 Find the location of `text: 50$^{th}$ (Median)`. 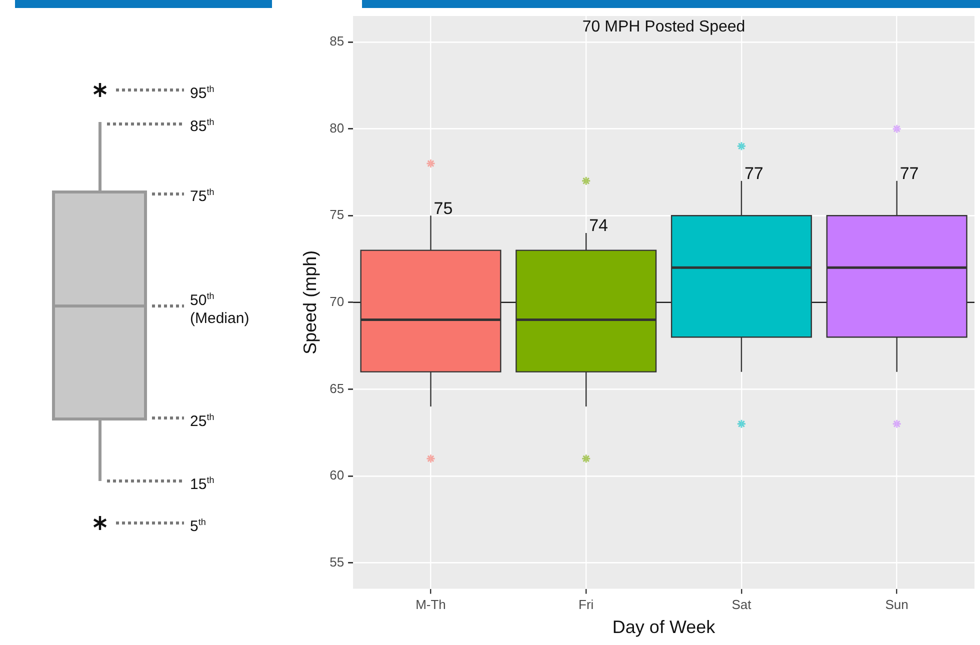

text: 50$^{th}$ (Median) is located at coordinates (220, 309).